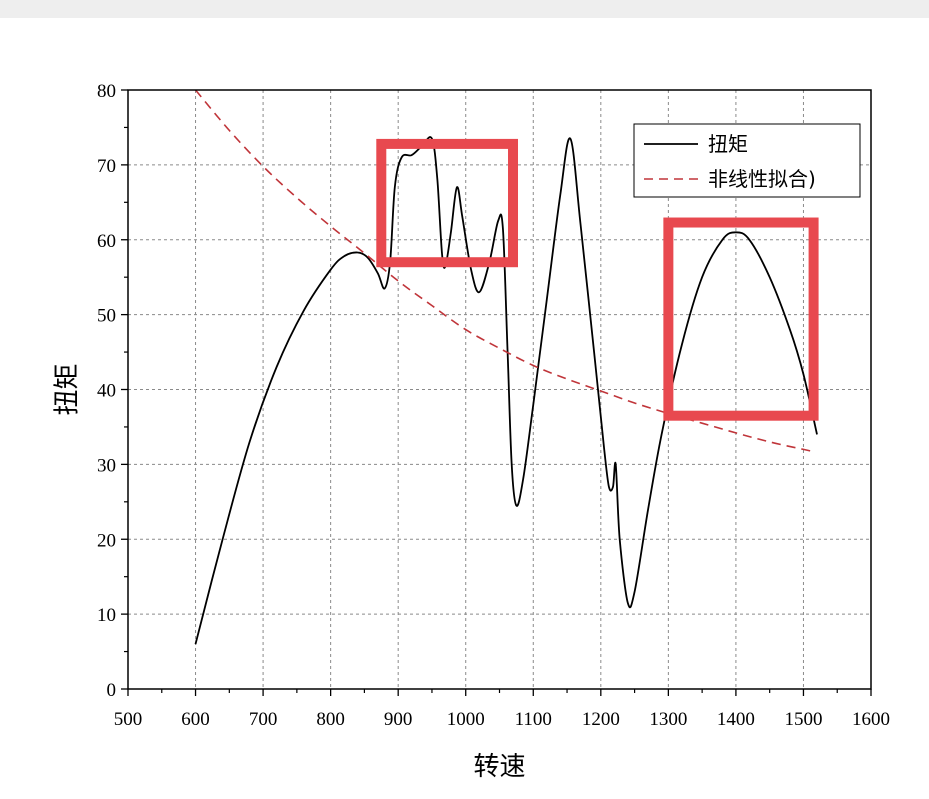  What do you see at coordinates (728, 144) in the screenshot?
I see `legend-label-torque: 扭矩` at bounding box center [728, 144].